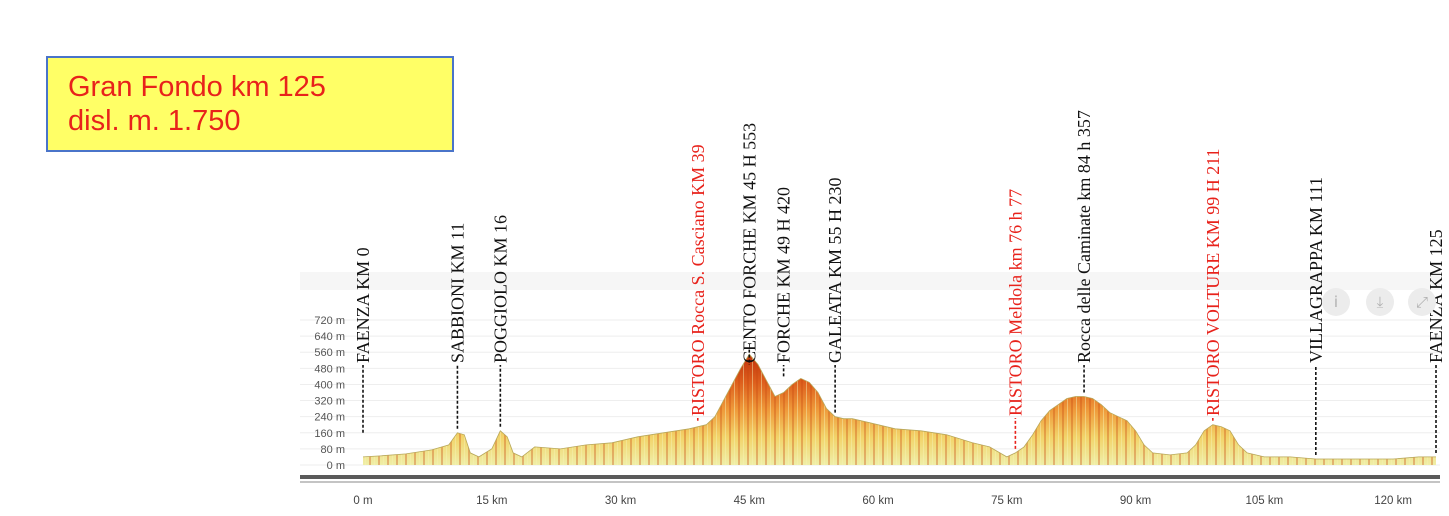 Image resolution: width=1449 pixels, height=516 pixels. What do you see at coordinates (329, 385) in the screenshot?
I see `y-tick-label: 400 m` at bounding box center [329, 385].